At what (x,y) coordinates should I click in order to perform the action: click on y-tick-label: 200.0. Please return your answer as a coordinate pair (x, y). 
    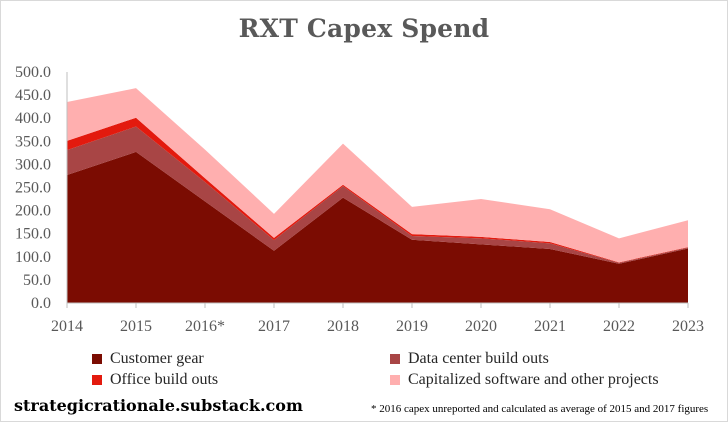
    Looking at the image, I should click on (33, 211).